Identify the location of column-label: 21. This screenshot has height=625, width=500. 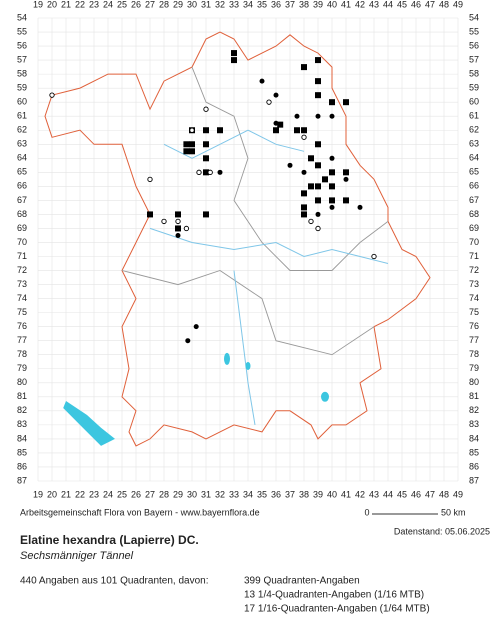
(66, 494).